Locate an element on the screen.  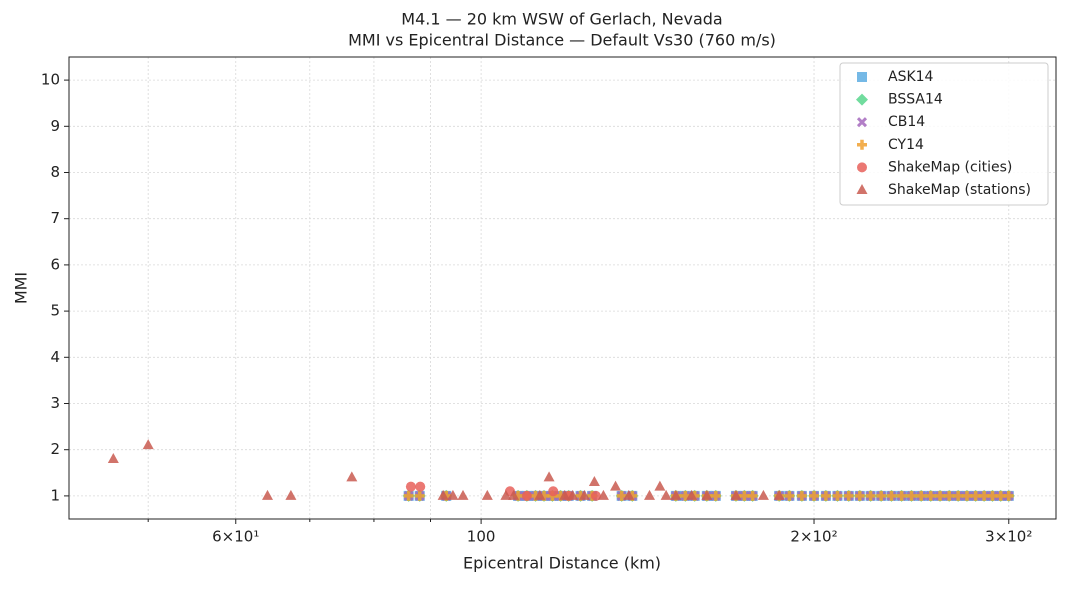
x-tick-label: 100 is located at coordinates (481, 537).